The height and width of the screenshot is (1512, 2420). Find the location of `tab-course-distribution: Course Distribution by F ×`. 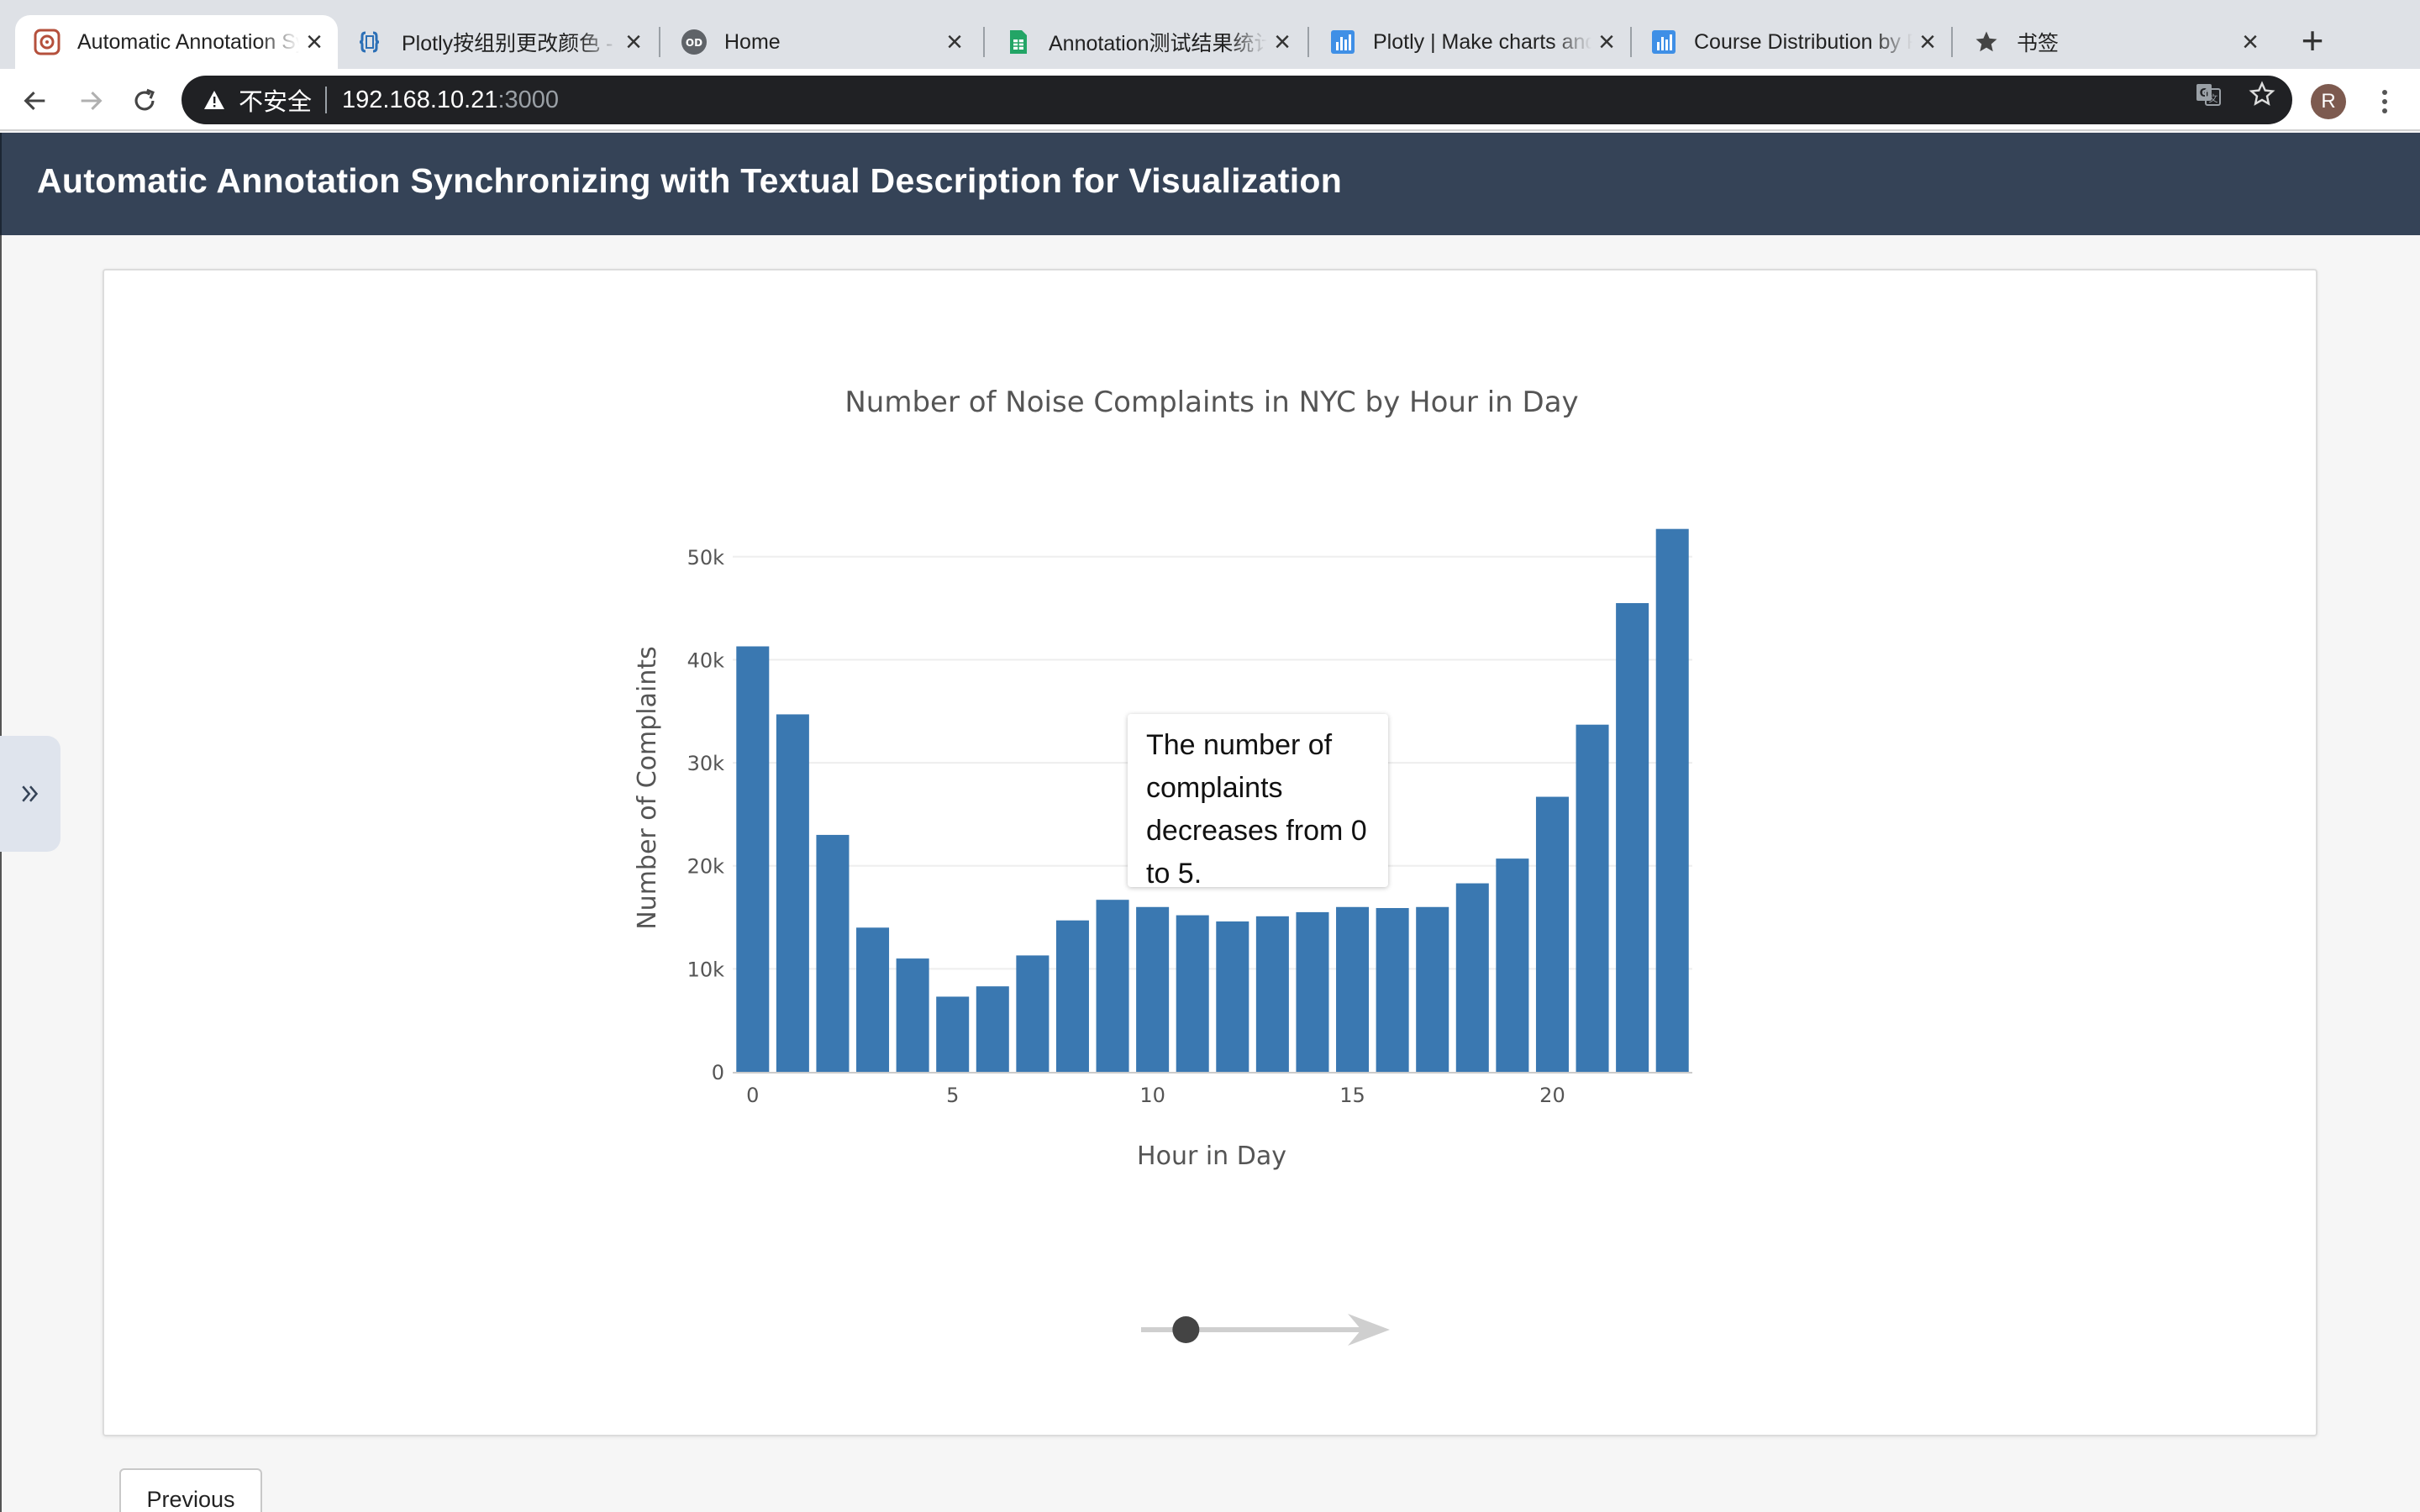

tab-course-distribution: Course Distribution by F × is located at coordinates (1792, 42).